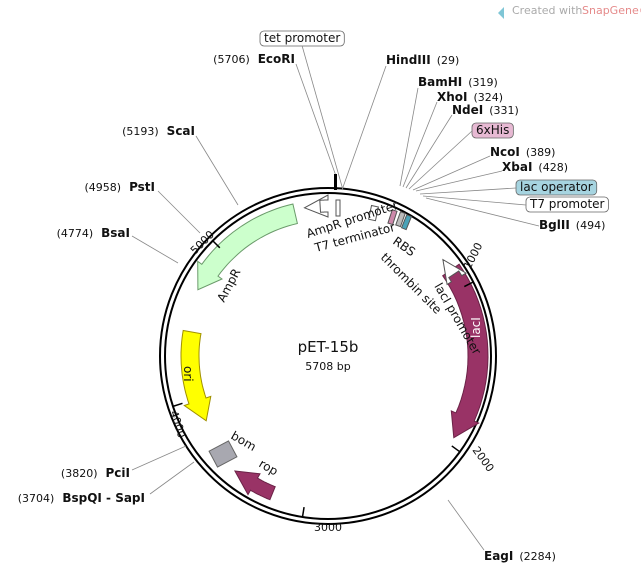 This screenshot has height=572, width=641. I want to click on his-mark, so click(392, 217).